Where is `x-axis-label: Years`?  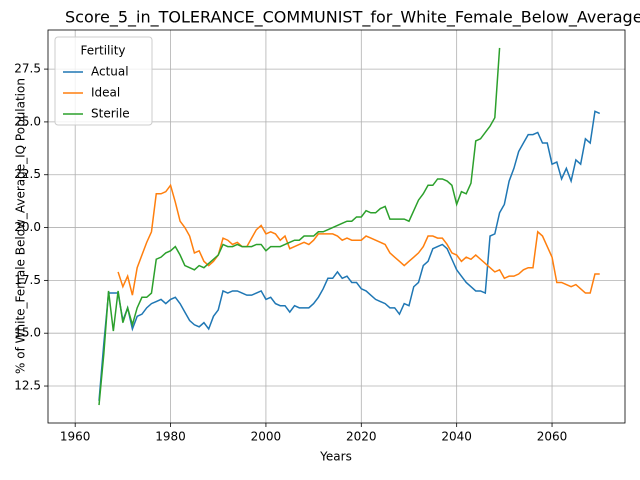 x-axis-label: Years is located at coordinates (335, 457).